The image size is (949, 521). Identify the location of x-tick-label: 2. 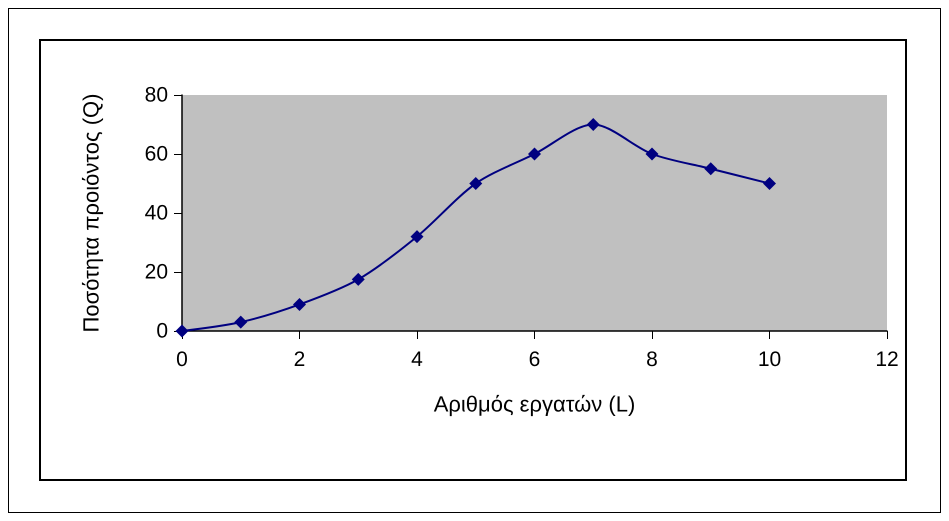
(300, 359).